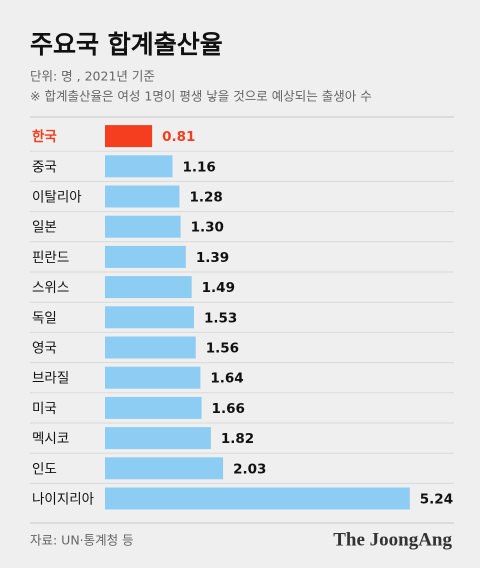  What do you see at coordinates (44, 409) in the screenshot?
I see `category-label: 미국` at bounding box center [44, 409].